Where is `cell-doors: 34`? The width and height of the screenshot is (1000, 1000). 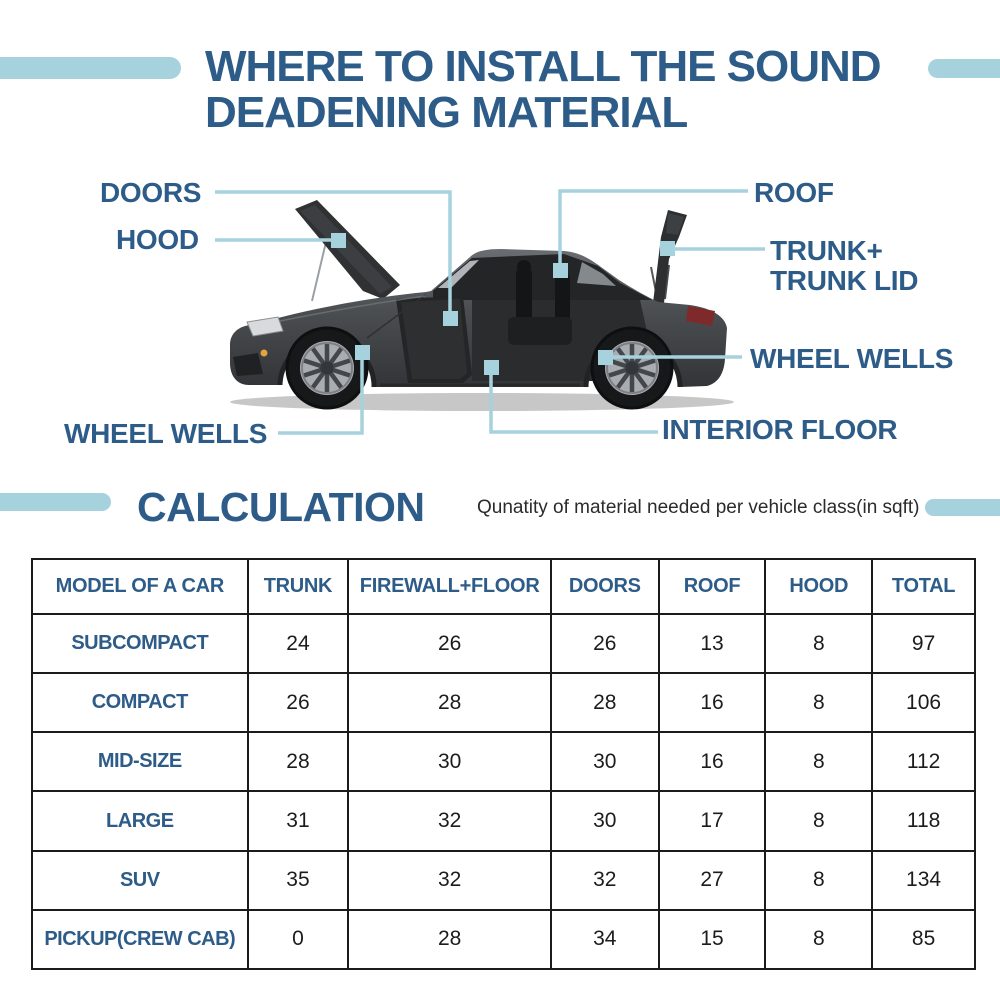 cell-doors: 34 is located at coordinates (604, 939).